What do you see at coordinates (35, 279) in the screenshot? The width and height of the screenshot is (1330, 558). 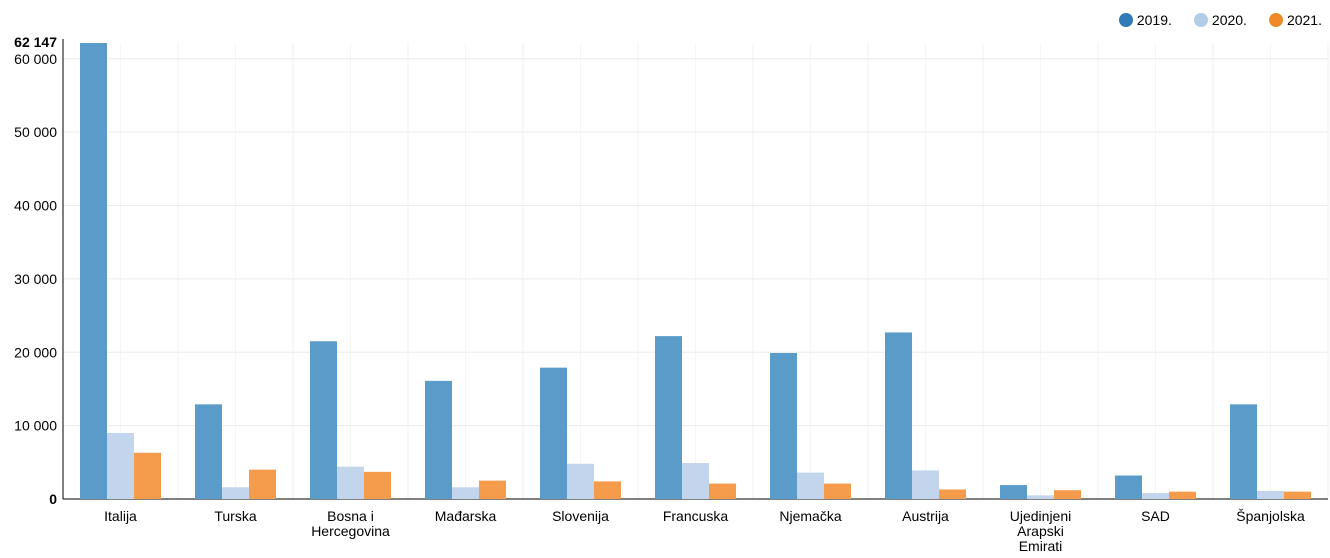 I see `y-tick-label: 30 000` at bounding box center [35, 279].